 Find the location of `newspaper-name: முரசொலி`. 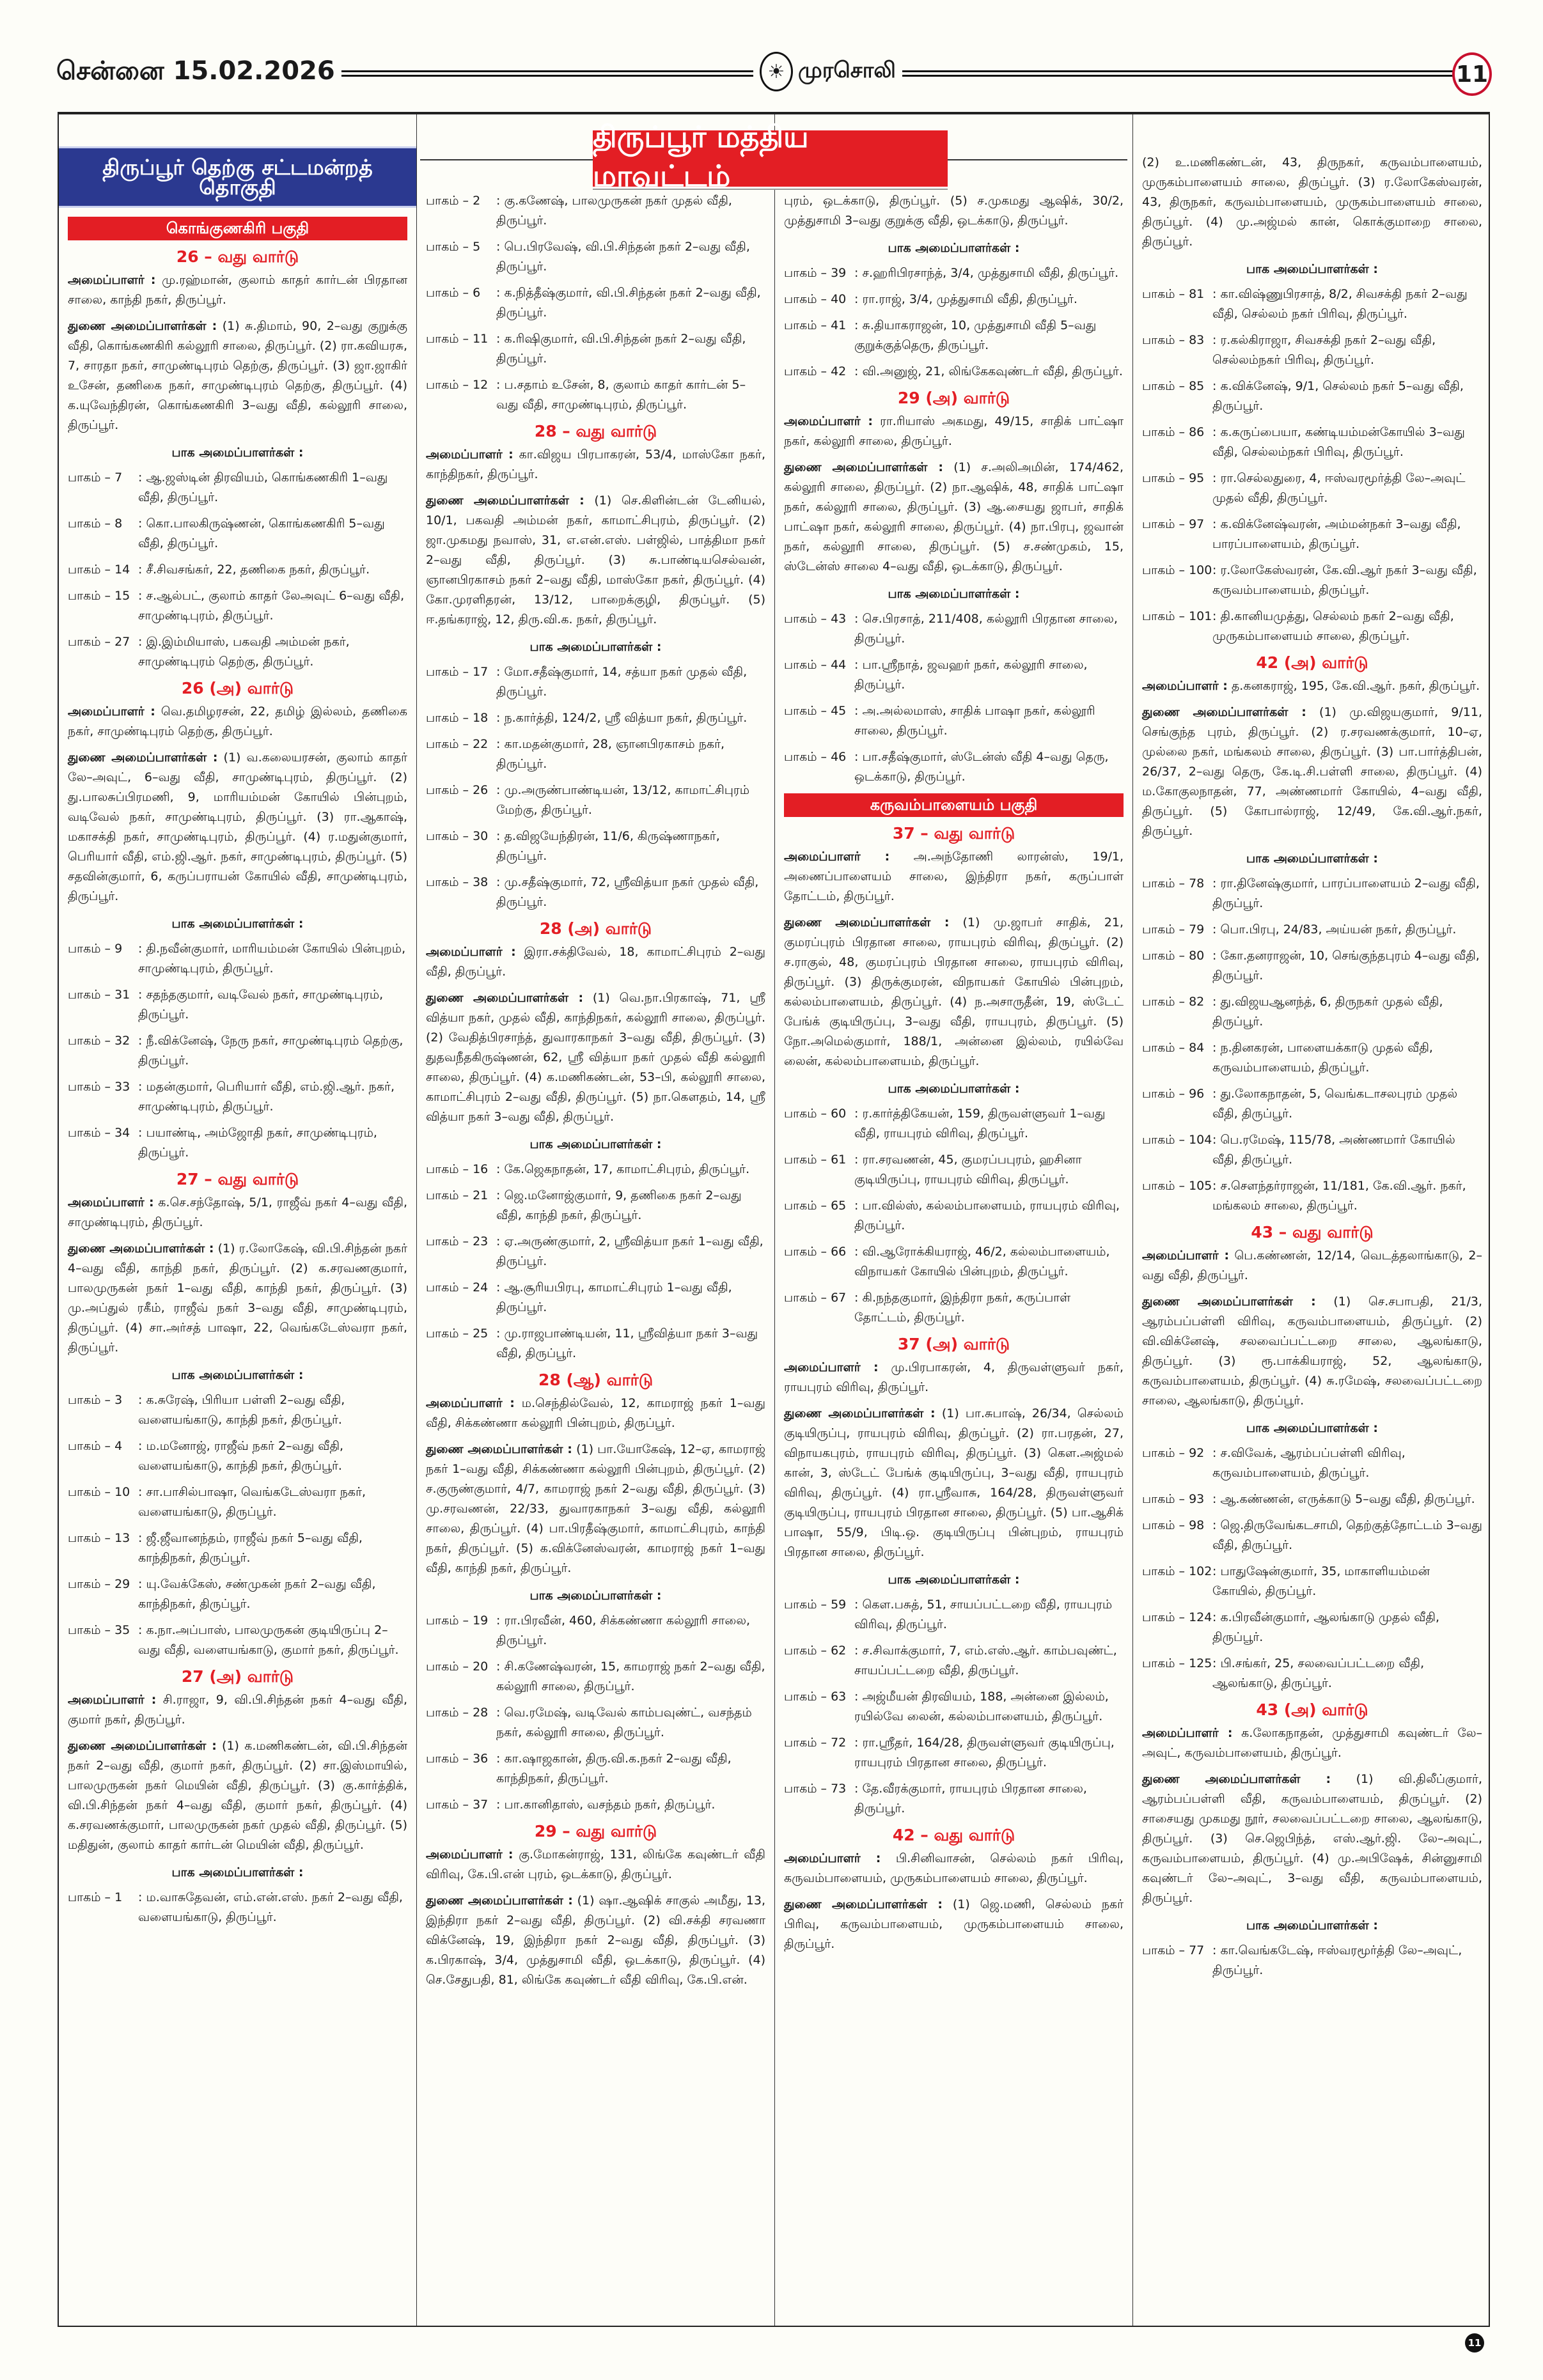

newspaper-name: முரசொலி is located at coordinates (847, 70).